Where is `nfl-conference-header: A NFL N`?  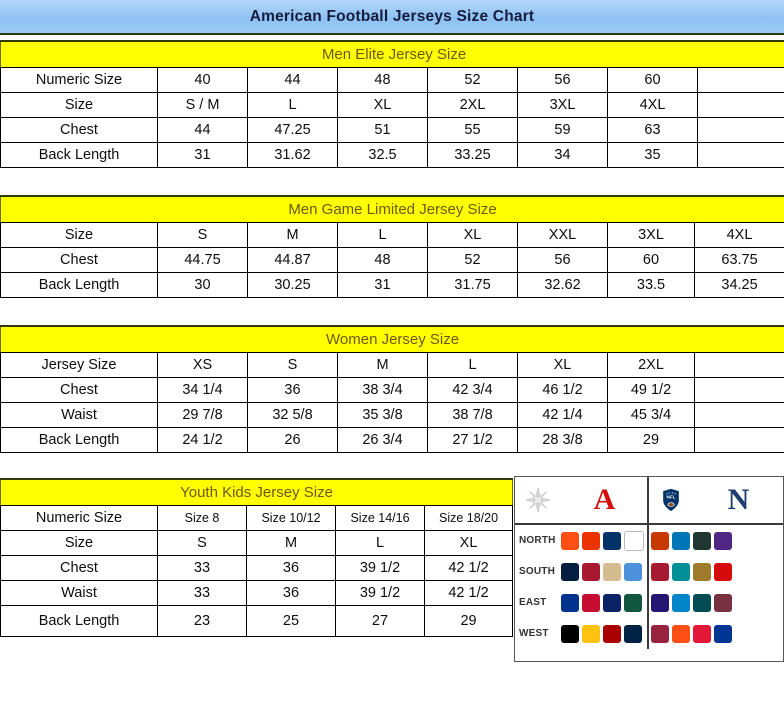
nfl-conference-header: A NFL N is located at coordinates (649, 501).